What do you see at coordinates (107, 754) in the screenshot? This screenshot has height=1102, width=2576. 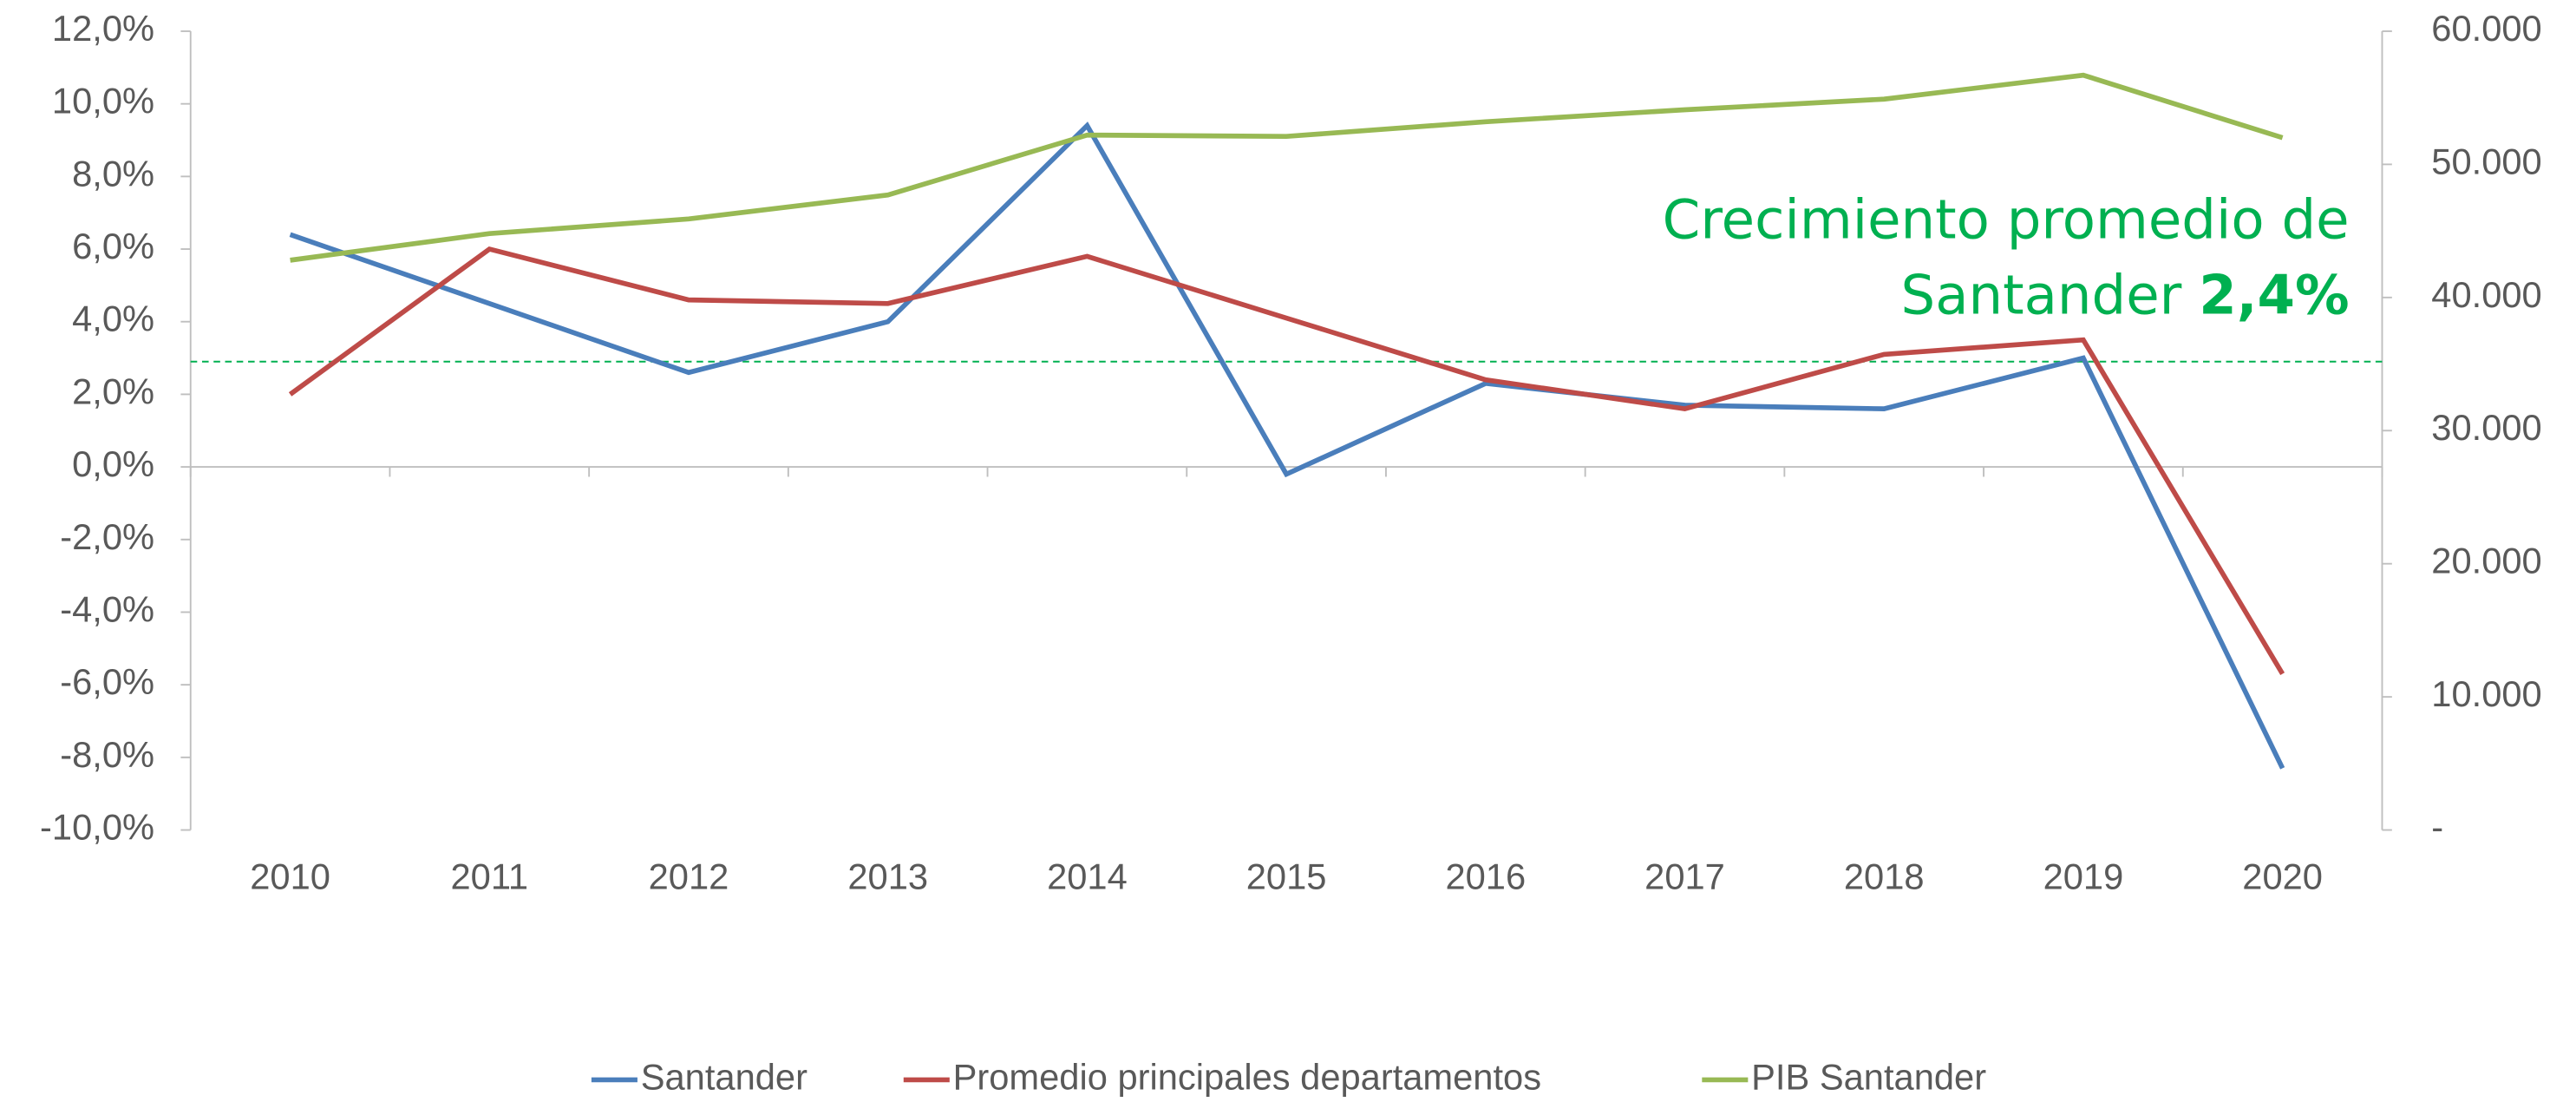 I see `y-tick-label: -8,0%` at bounding box center [107, 754].